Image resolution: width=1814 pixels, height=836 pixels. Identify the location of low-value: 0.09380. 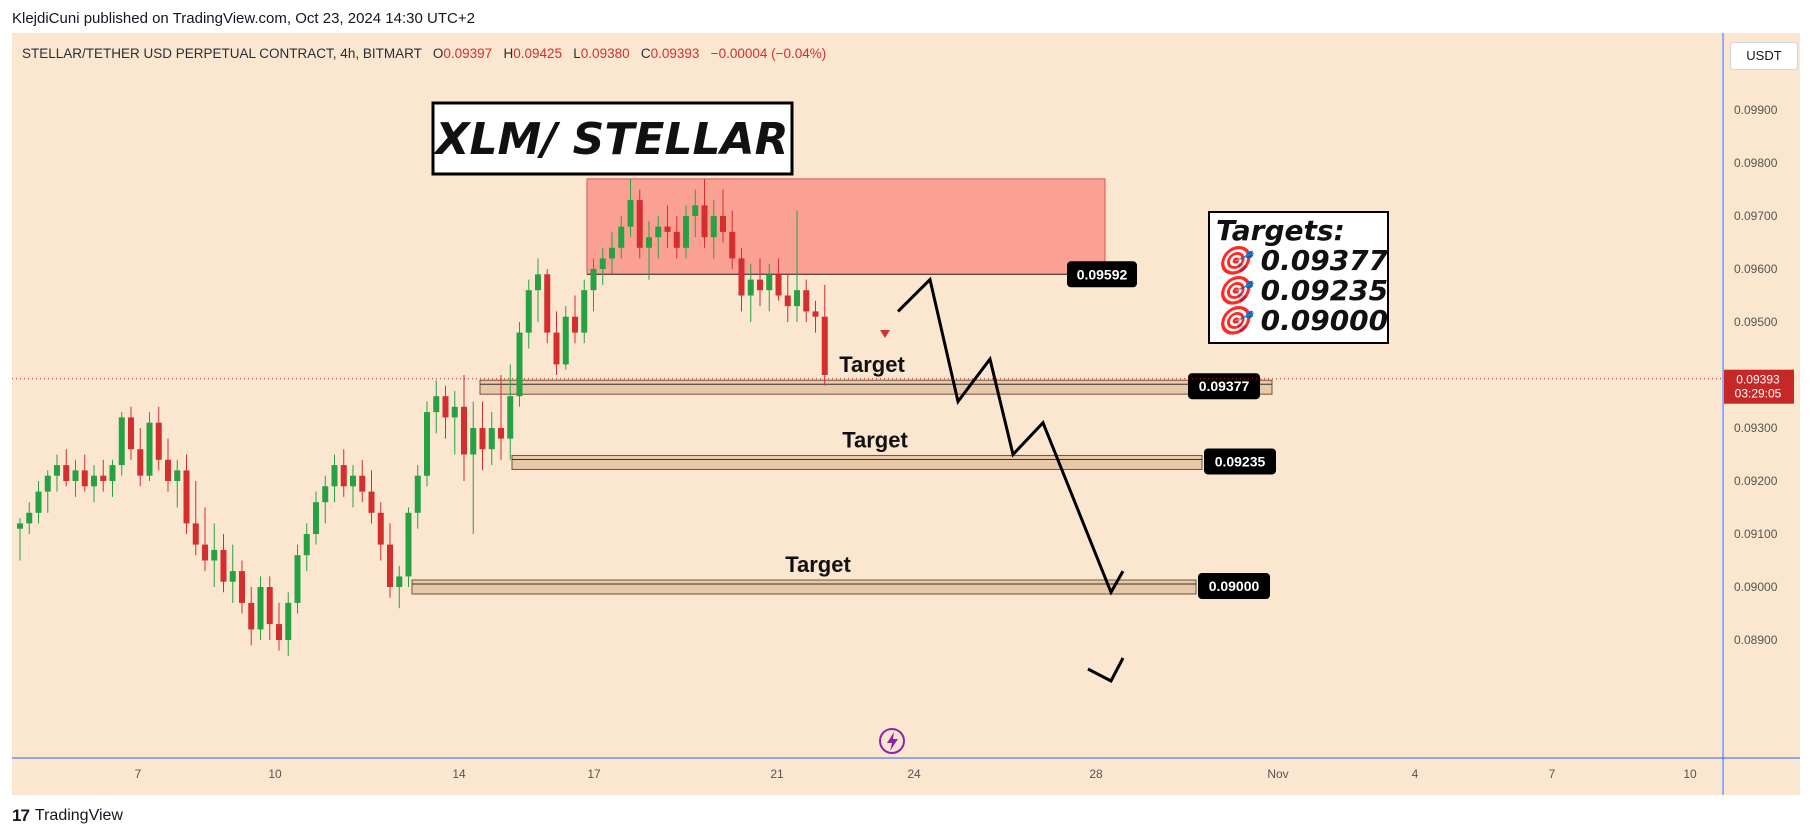
(605, 53).